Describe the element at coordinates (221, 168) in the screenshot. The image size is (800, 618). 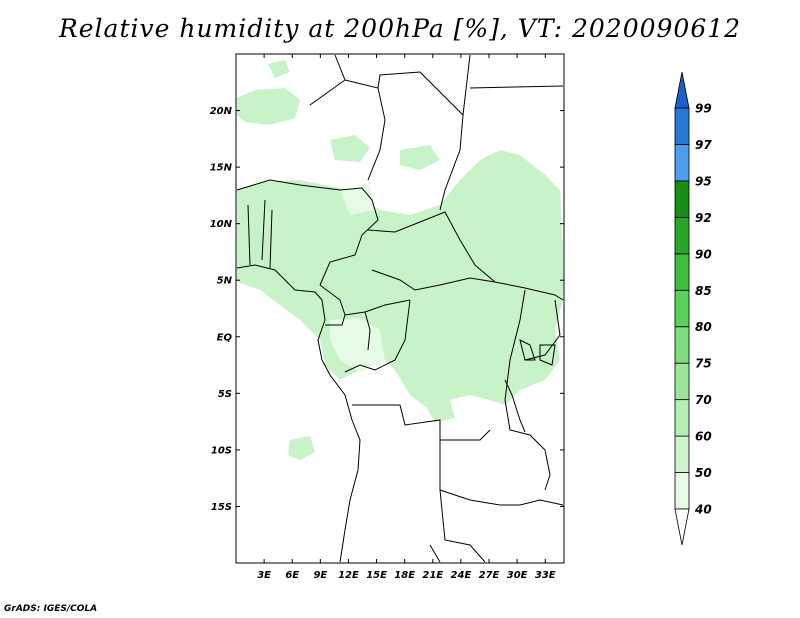
I see `lat-tick-label: 15N` at that location.